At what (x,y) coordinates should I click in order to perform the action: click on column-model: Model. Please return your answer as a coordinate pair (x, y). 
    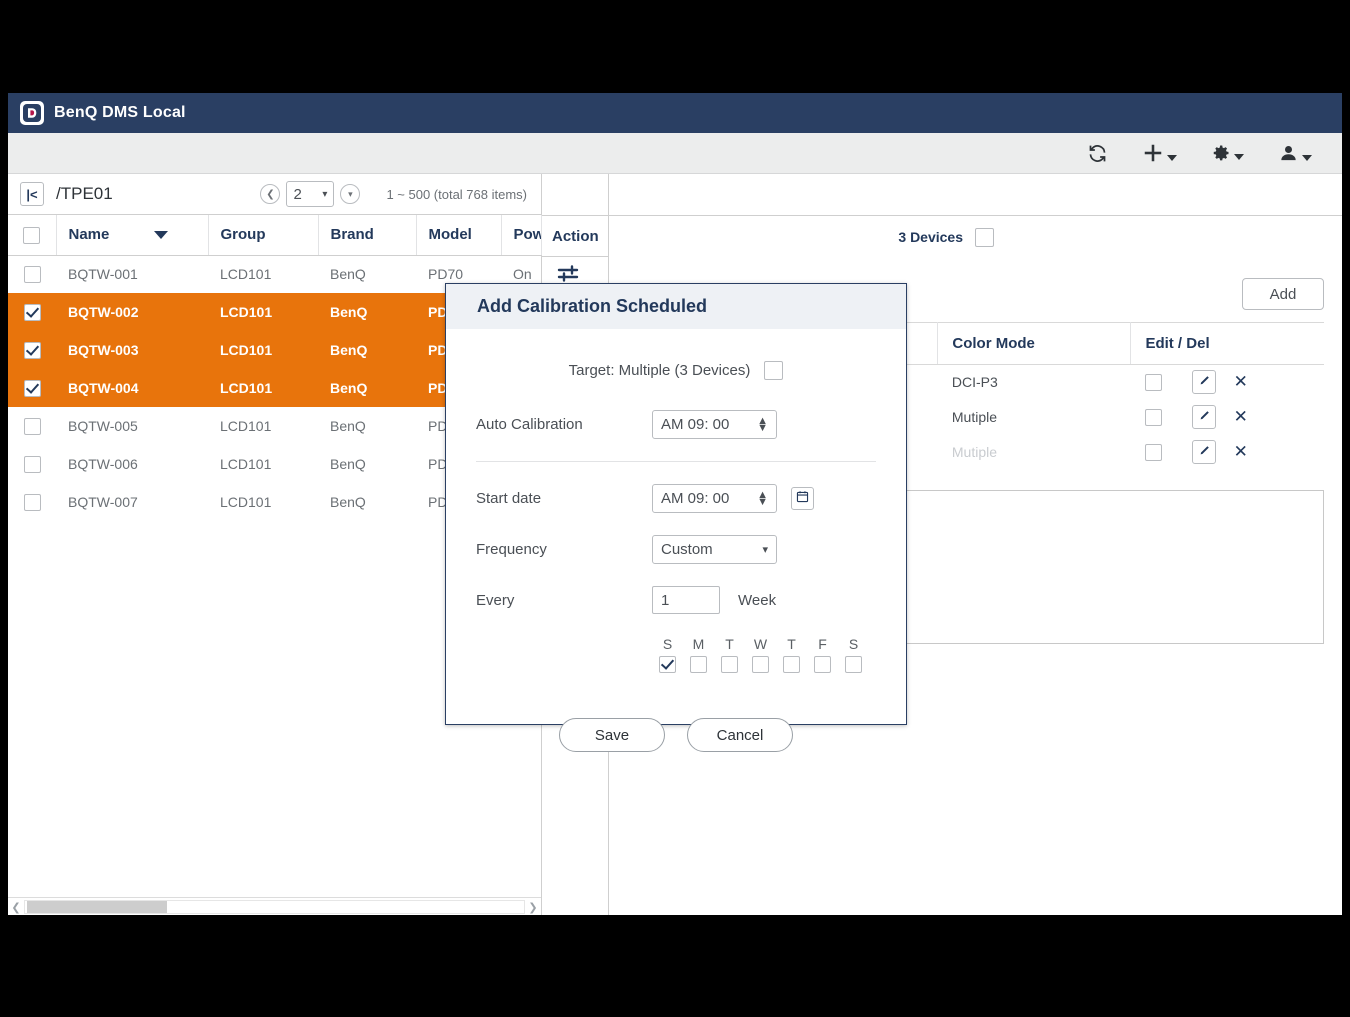
    Looking at the image, I should click on (459, 235).